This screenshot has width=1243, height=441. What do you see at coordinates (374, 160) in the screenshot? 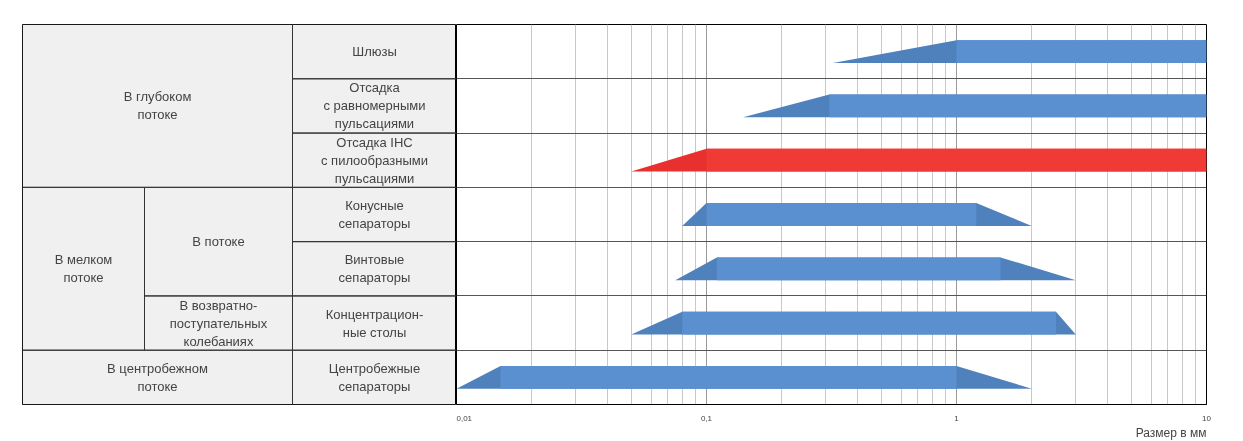
I see `y-tick-label: Отсадка IHC с пилообразными пульсациями` at bounding box center [374, 160].